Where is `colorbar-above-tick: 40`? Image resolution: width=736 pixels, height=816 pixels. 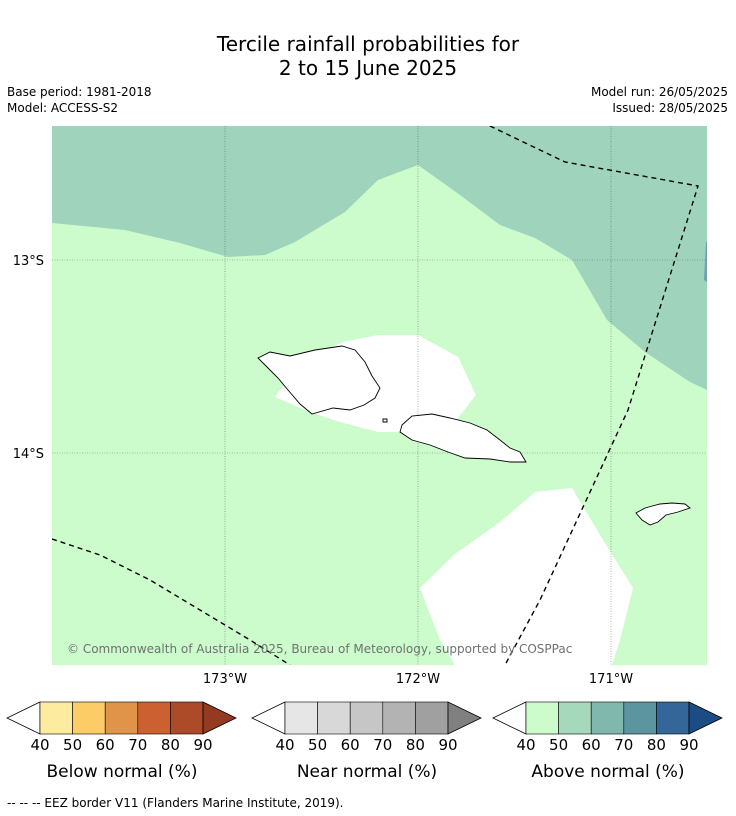 colorbar-above-tick: 40 is located at coordinates (526, 745).